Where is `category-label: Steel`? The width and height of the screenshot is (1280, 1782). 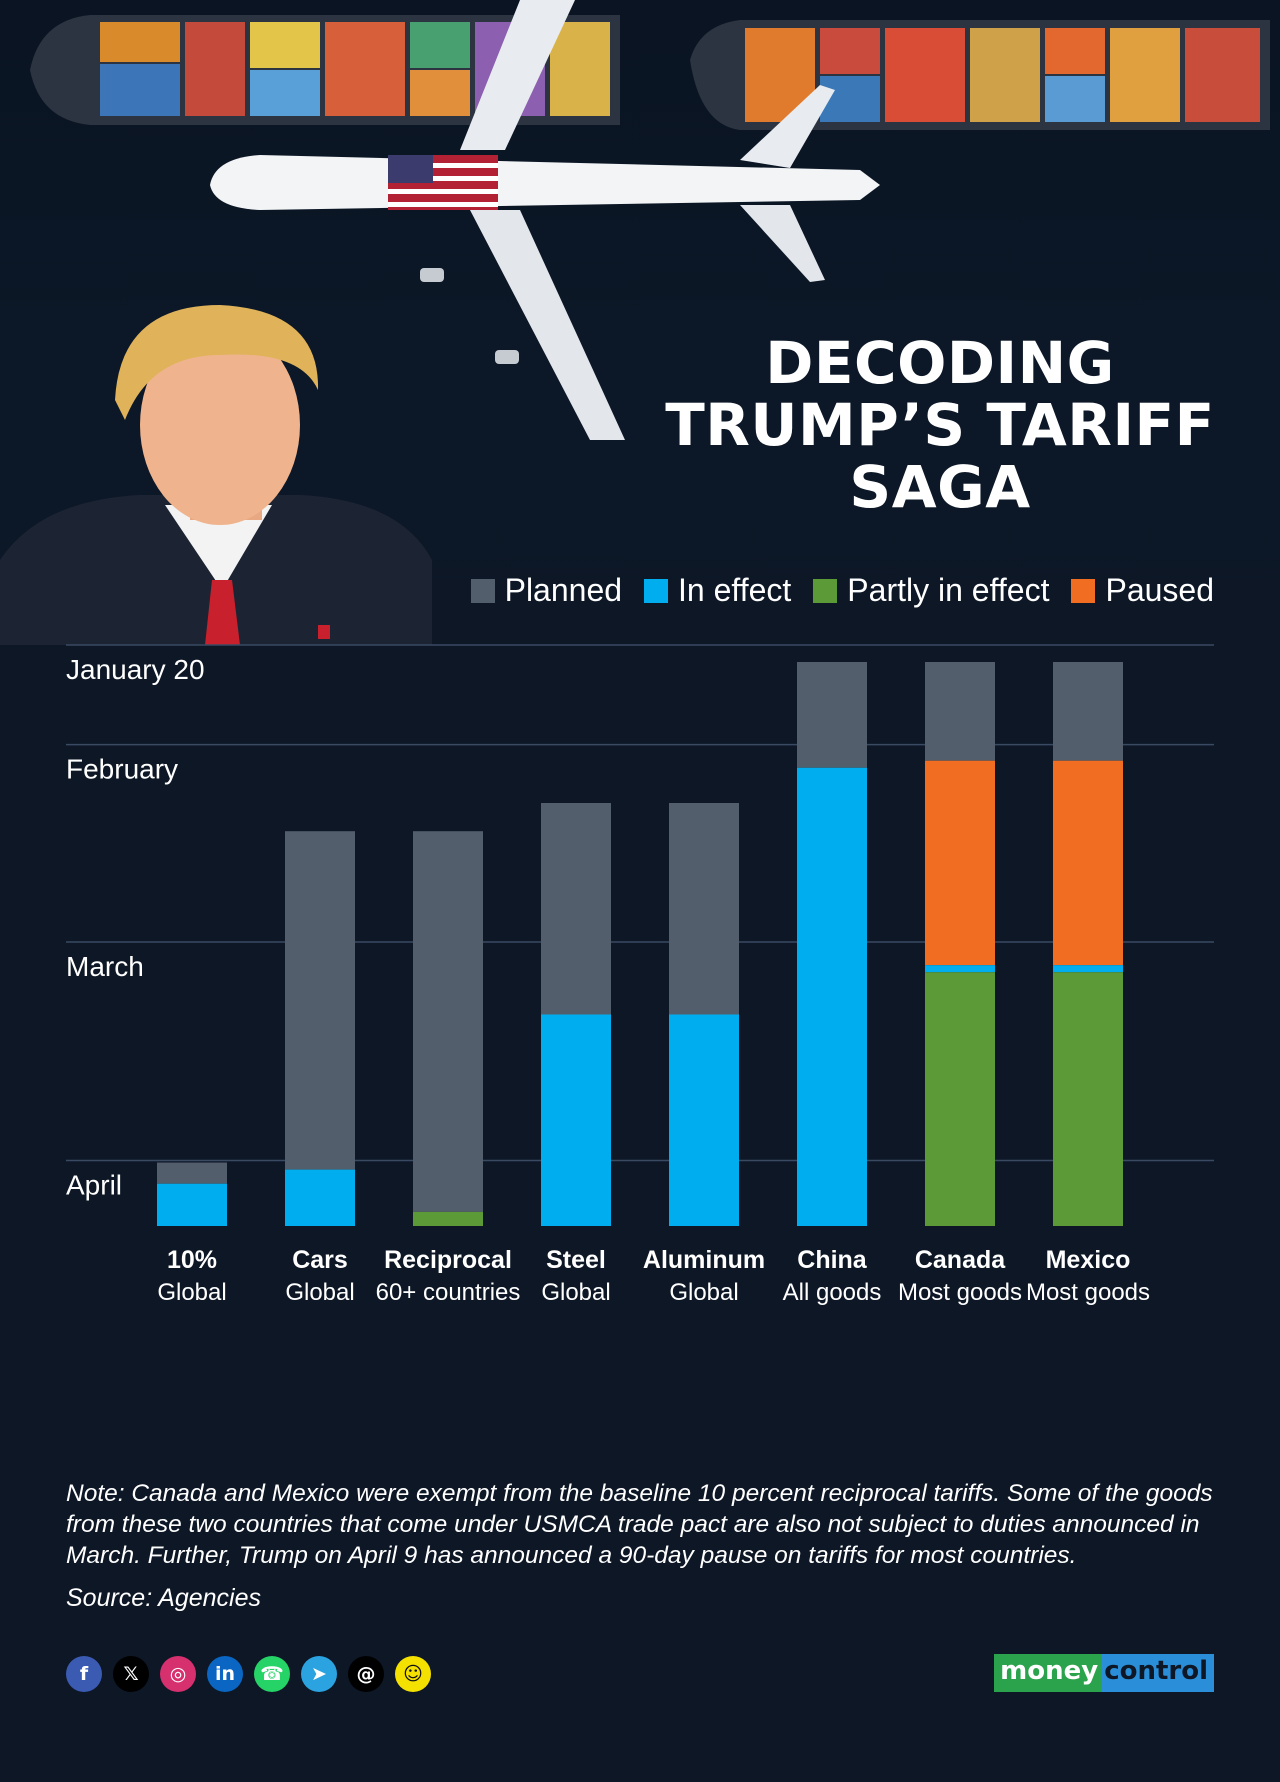
category-label: Steel is located at coordinates (576, 1260).